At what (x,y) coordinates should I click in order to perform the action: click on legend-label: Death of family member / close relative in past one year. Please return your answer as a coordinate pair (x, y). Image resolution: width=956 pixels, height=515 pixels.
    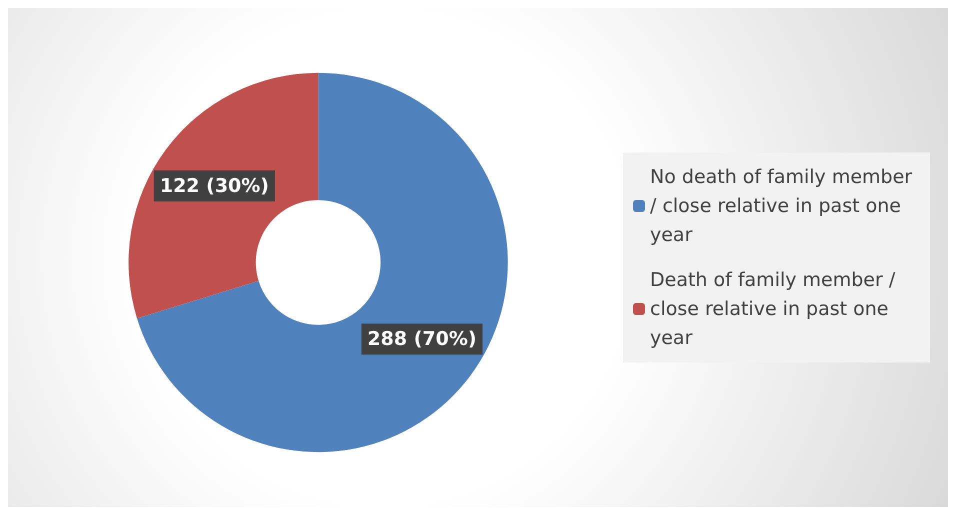
    Looking at the image, I should click on (776, 309).